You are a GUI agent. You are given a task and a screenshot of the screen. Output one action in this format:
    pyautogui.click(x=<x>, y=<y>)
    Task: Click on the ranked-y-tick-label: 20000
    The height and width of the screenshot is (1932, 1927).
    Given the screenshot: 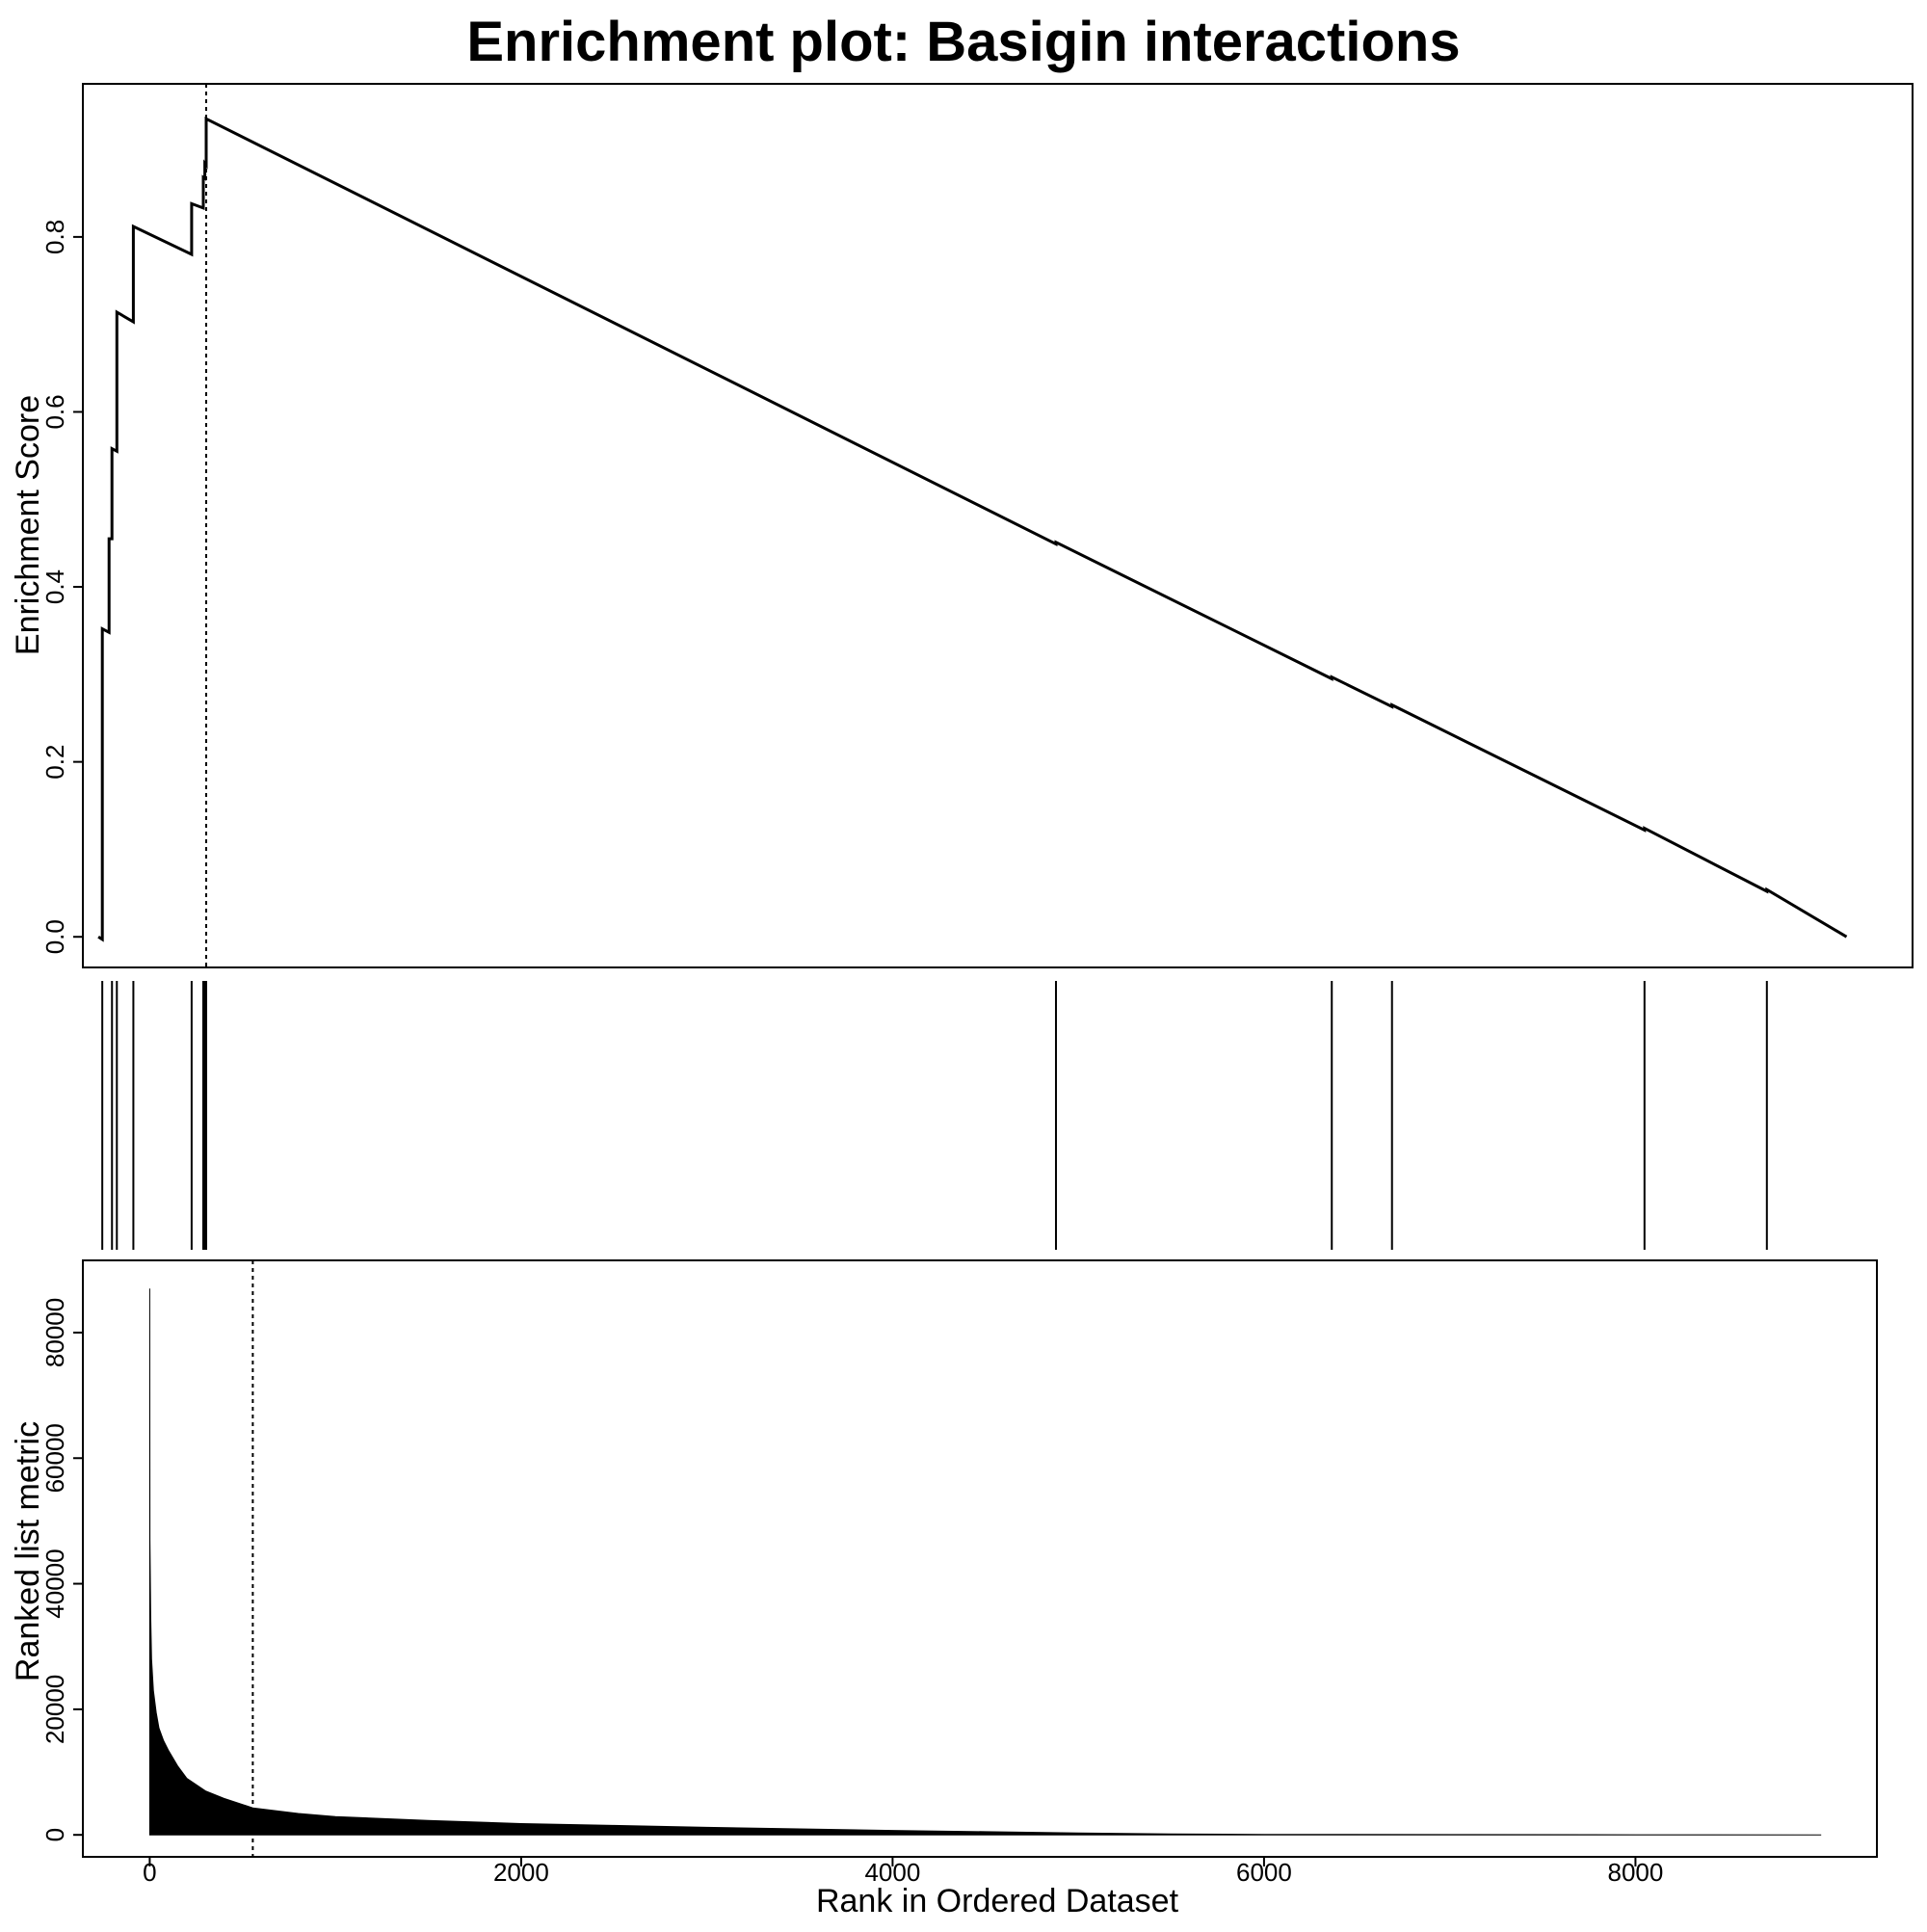 What is the action you would take?
    pyautogui.click(x=55, y=1709)
    